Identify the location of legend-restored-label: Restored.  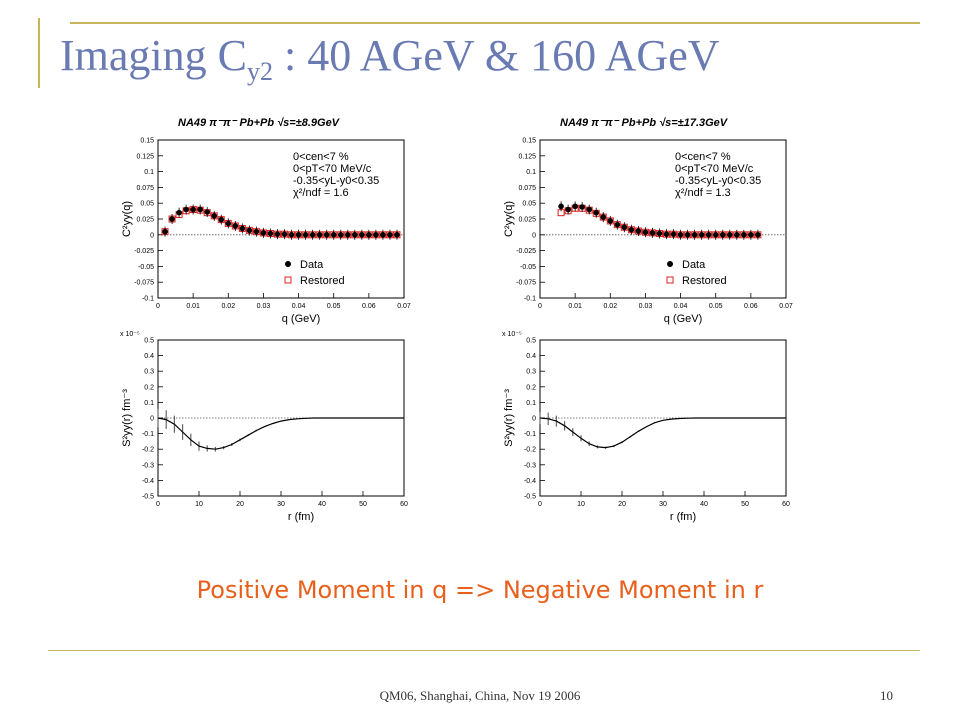
(322, 281).